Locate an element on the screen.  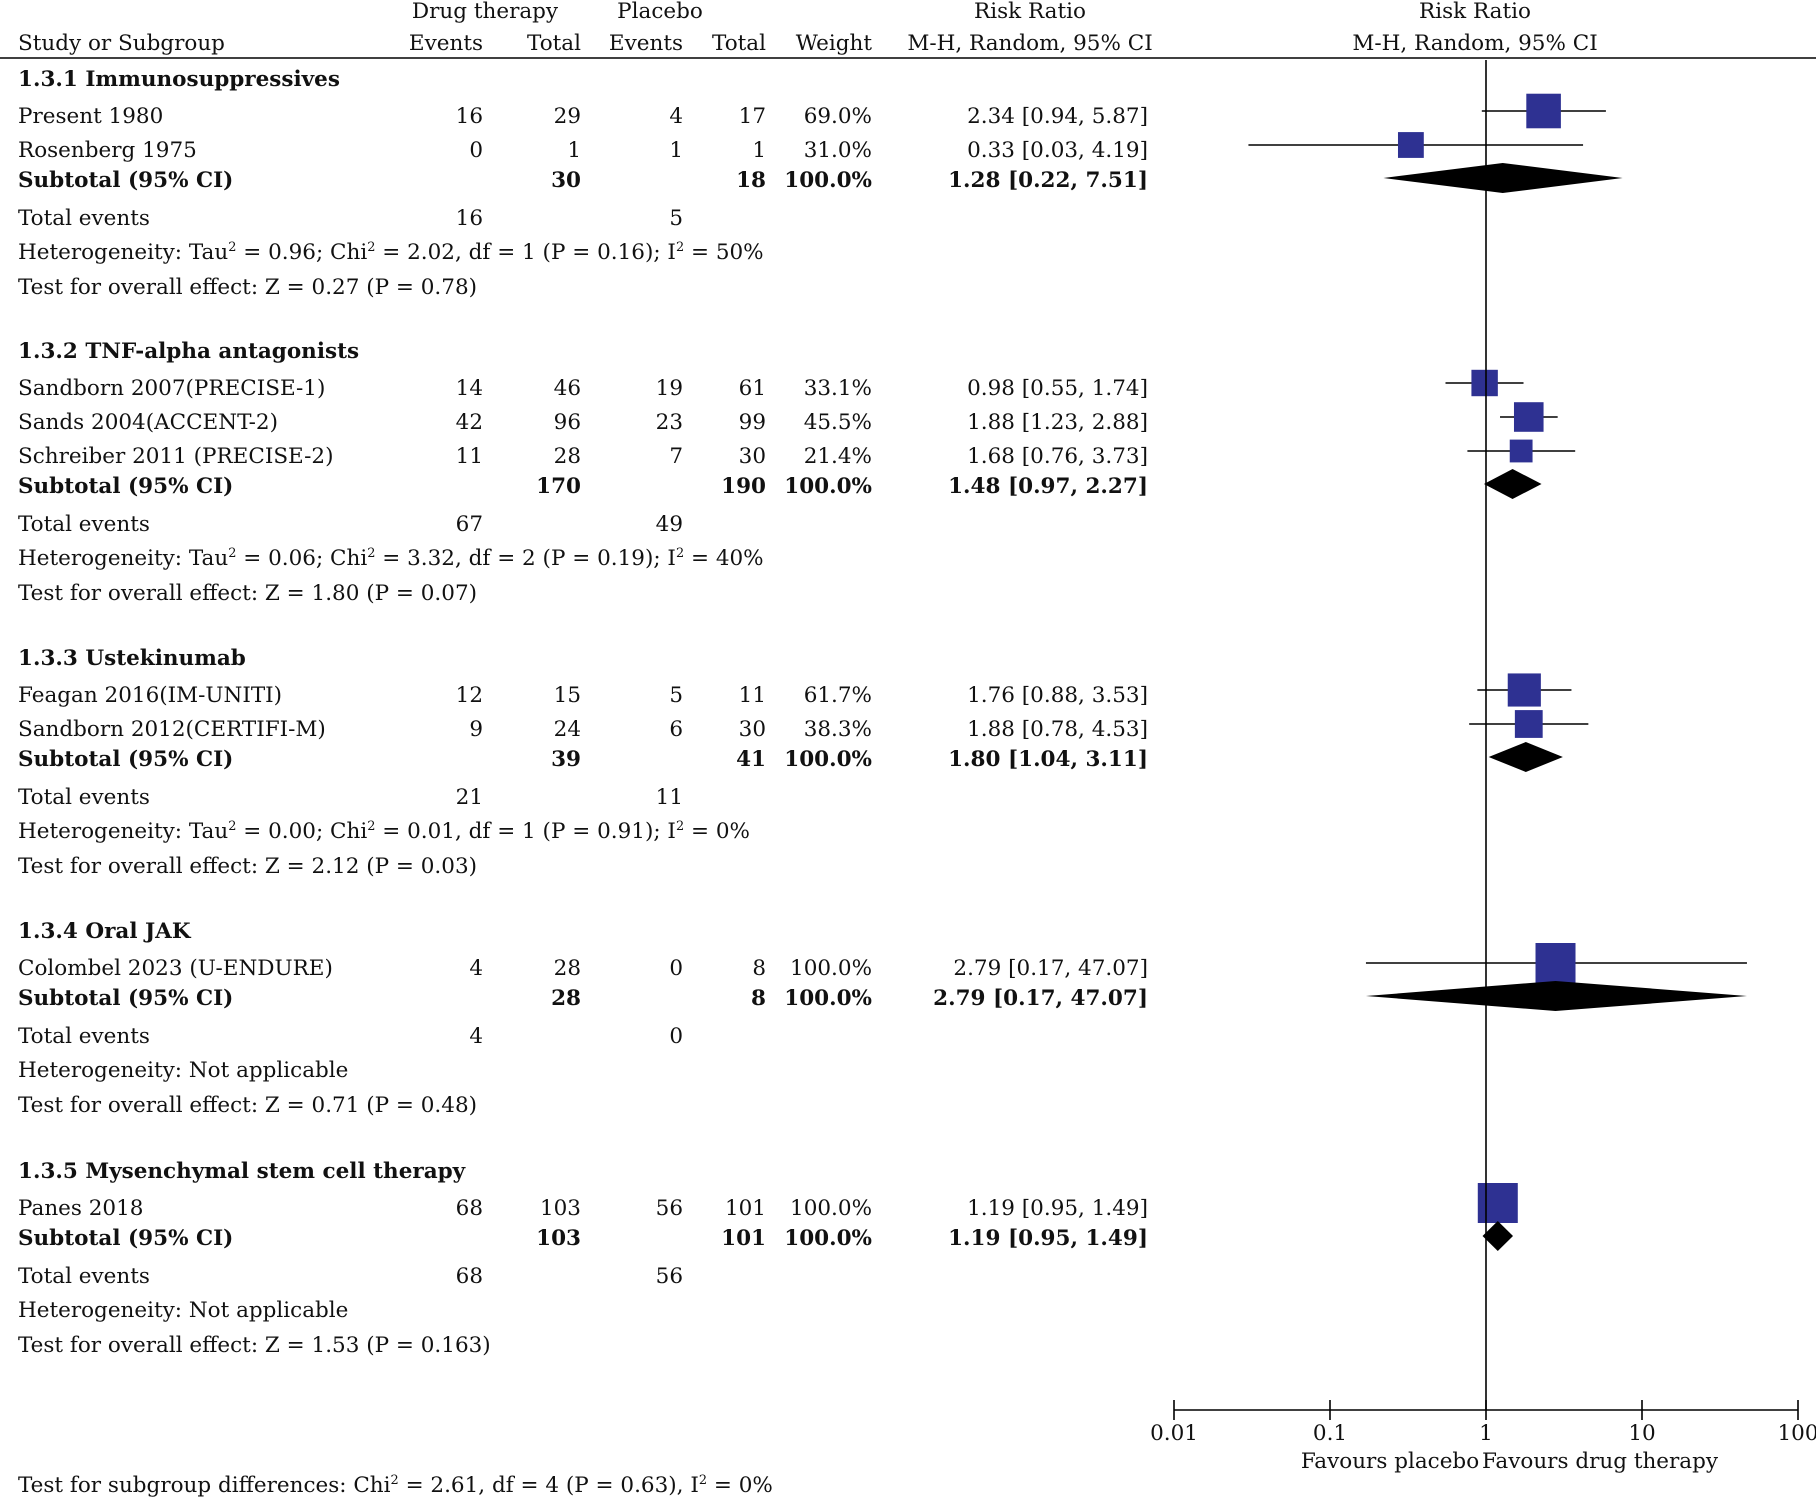
study-name: Rosenberg 1975 is located at coordinates (107, 150).